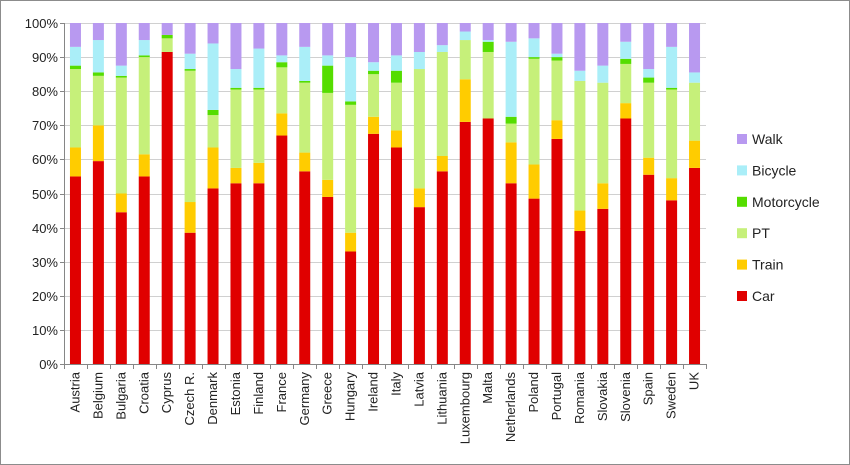  I want to click on y-tick-label: 80%, so click(45, 91).